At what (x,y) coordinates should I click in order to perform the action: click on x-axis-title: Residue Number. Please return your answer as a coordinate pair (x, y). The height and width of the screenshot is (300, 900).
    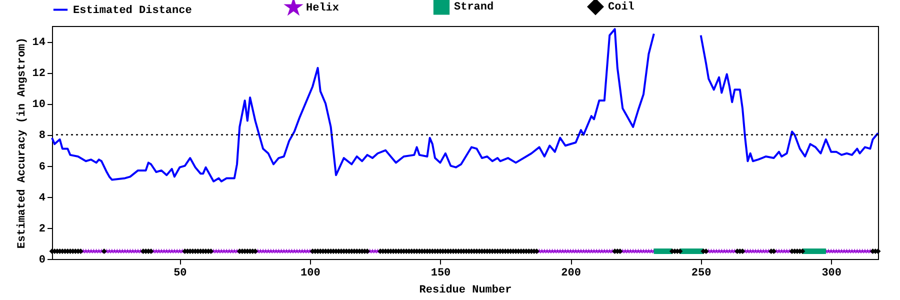
    Looking at the image, I should click on (465, 290).